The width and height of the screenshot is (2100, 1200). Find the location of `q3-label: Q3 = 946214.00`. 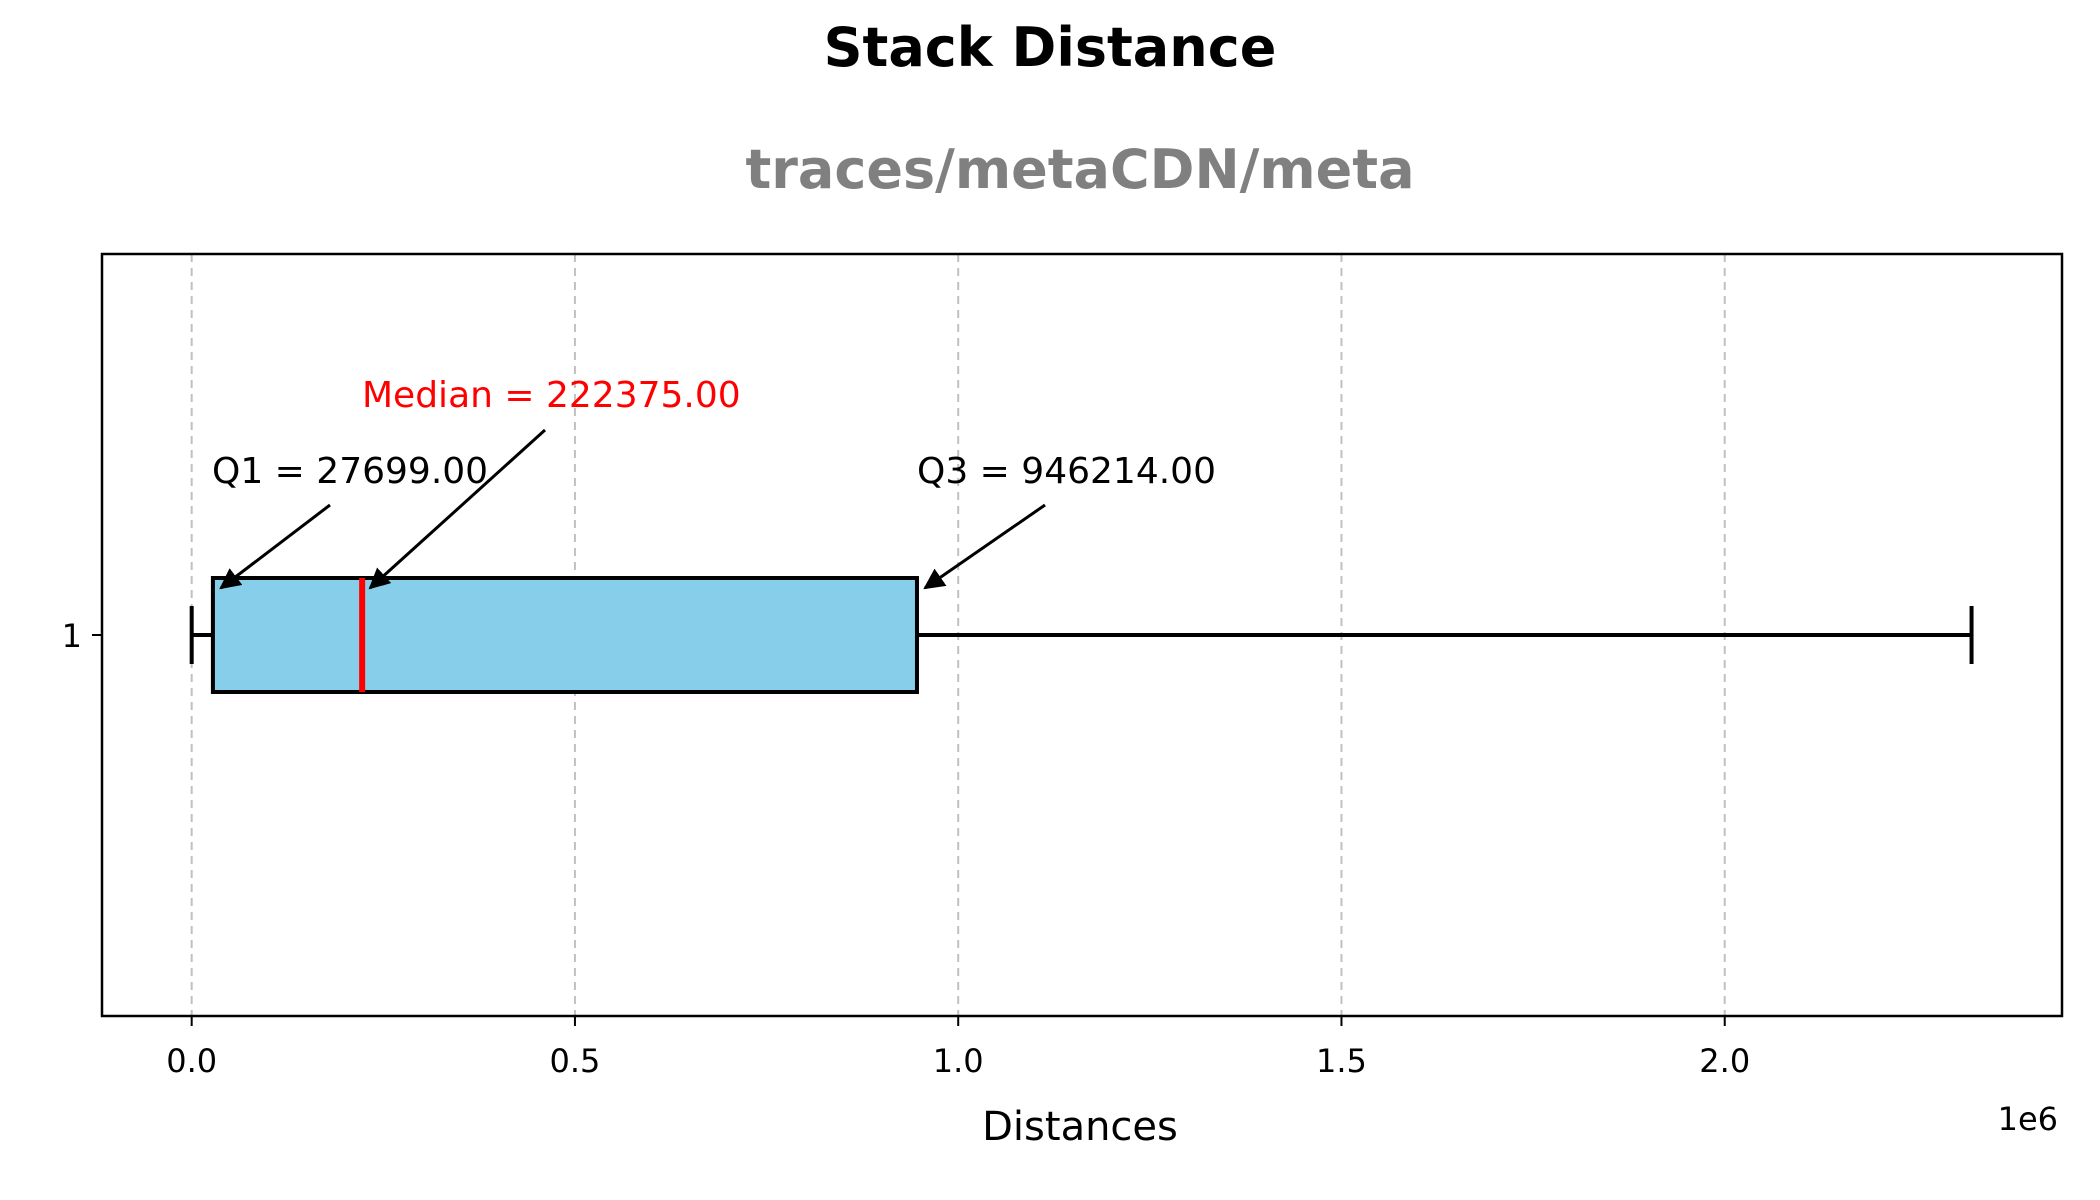

q3-label: Q3 = 946214.00 is located at coordinates (1066, 471).